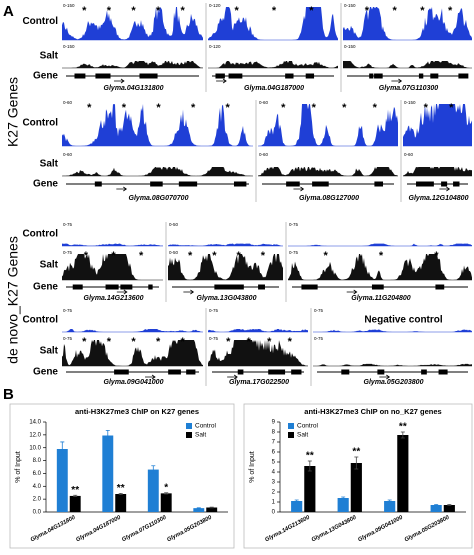 The width and height of the screenshot is (474, 555). I want to click on y-tick-label: 7, so click(274, 443).